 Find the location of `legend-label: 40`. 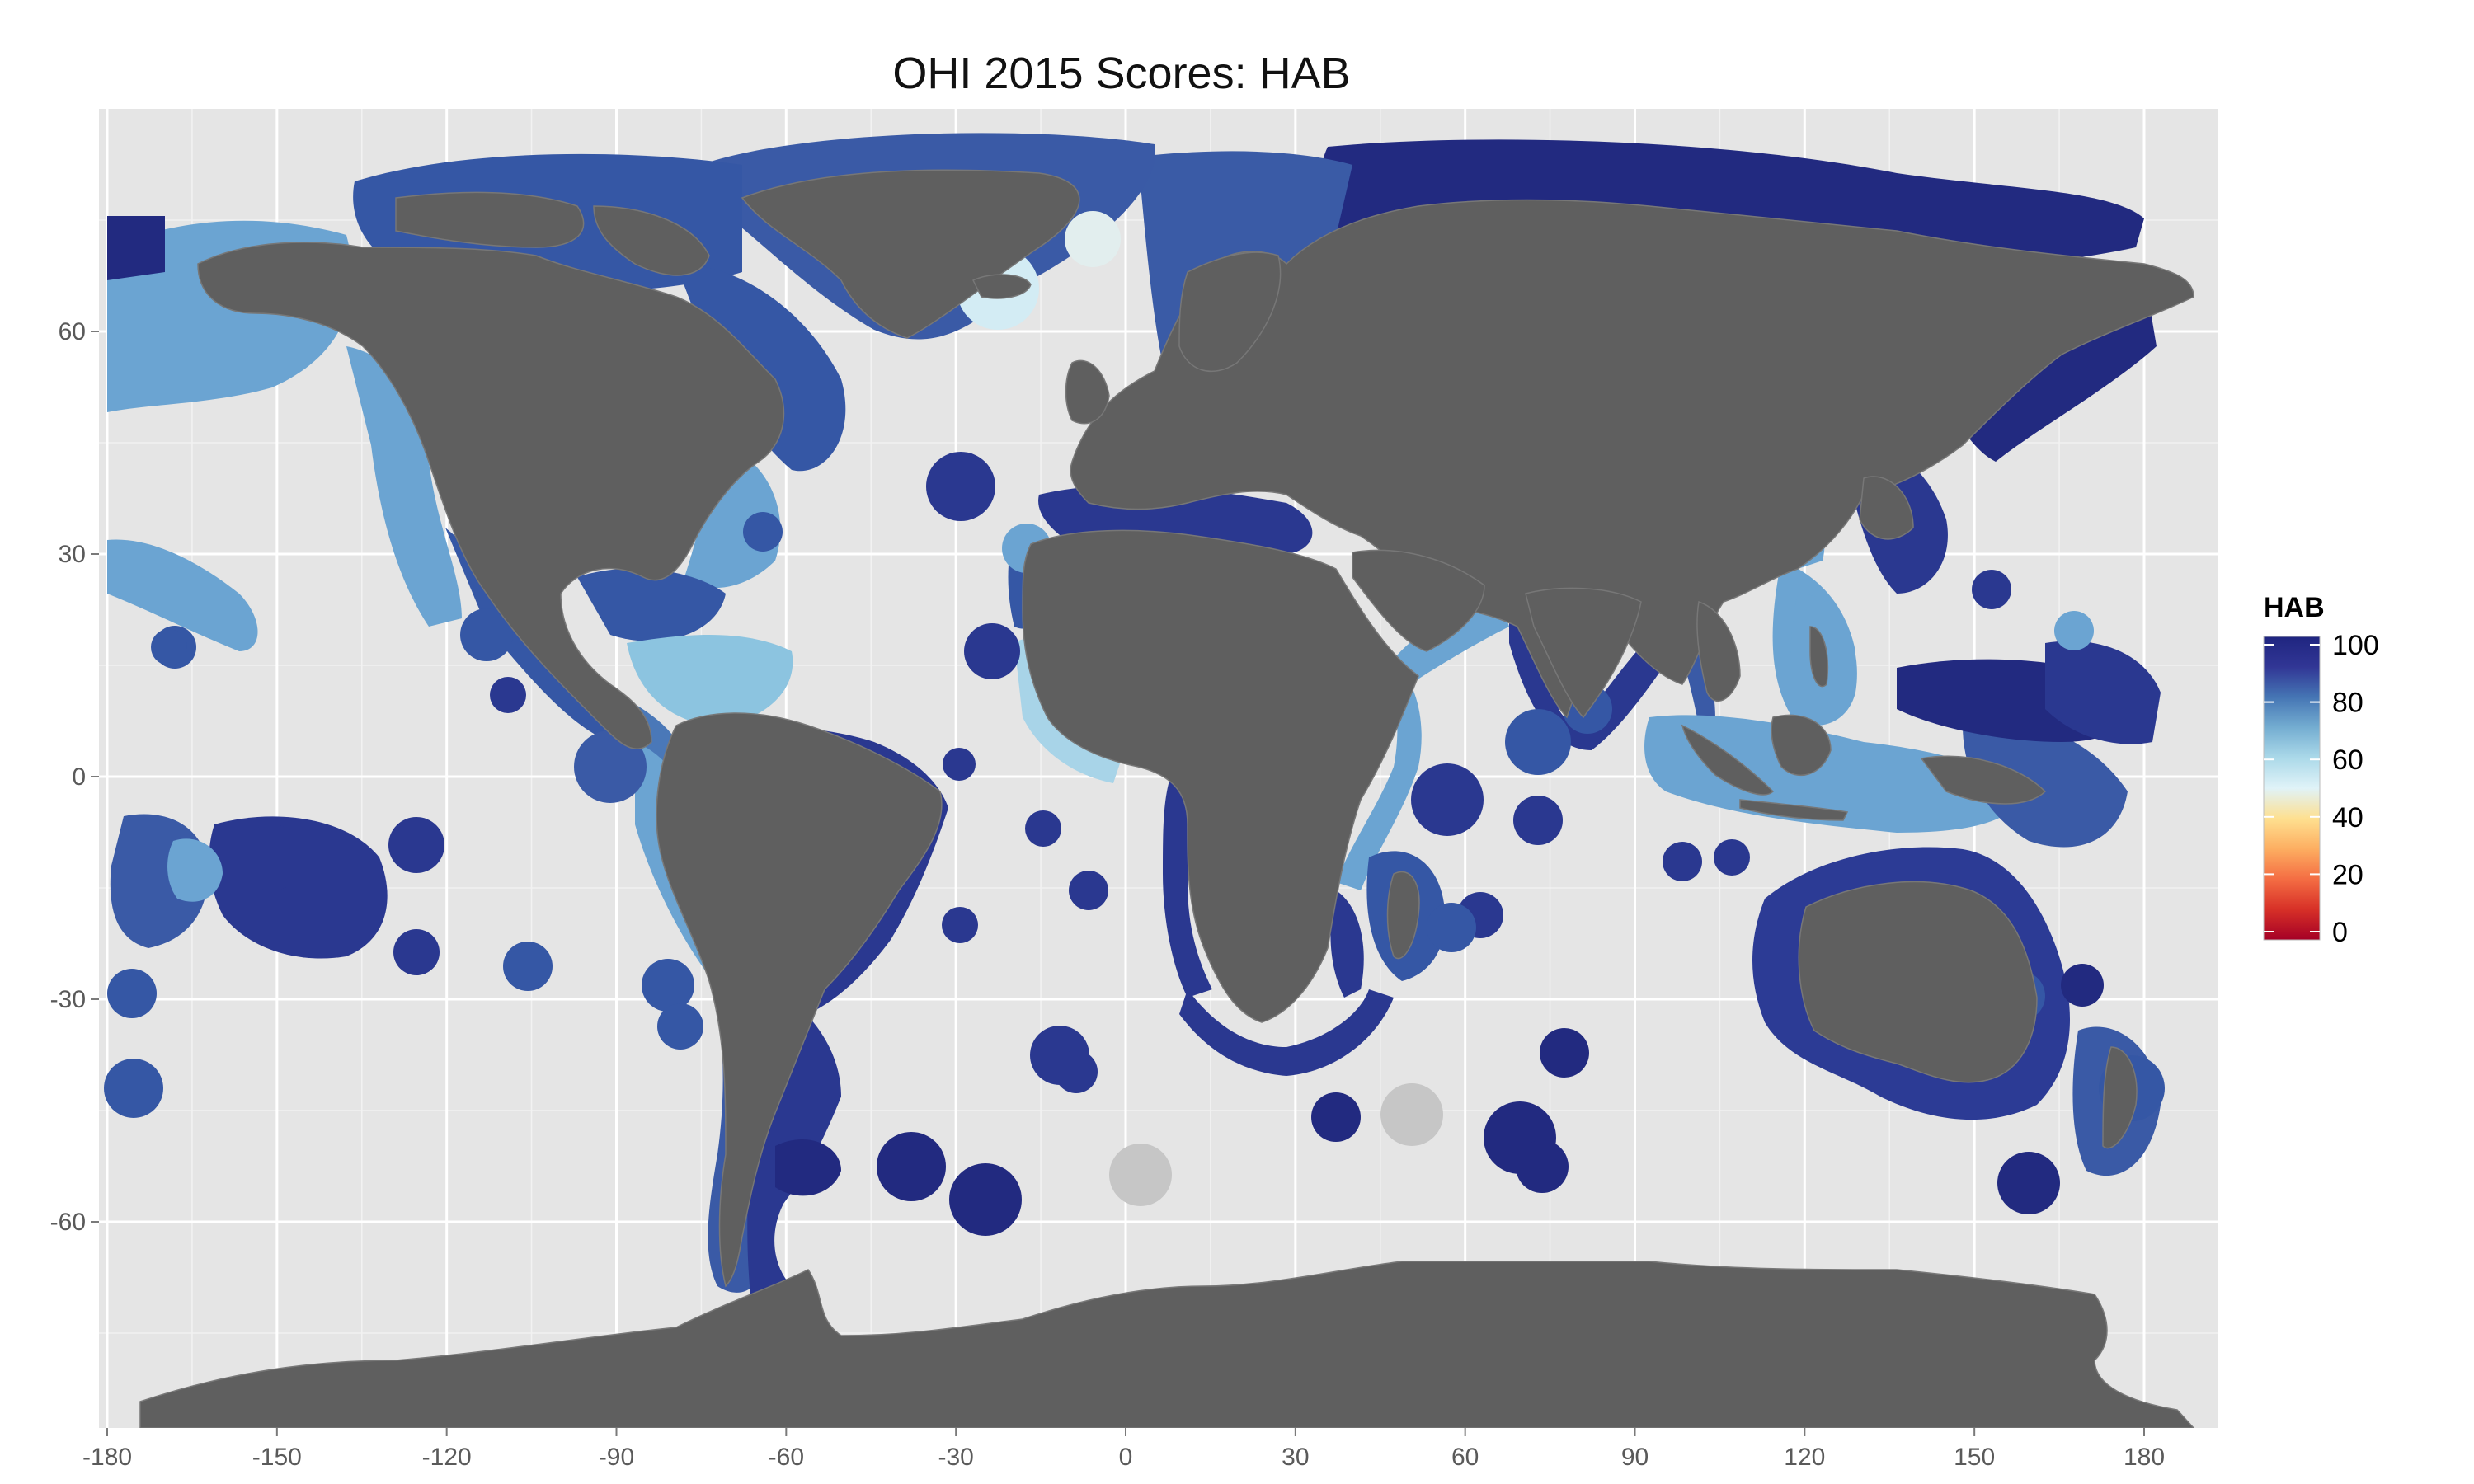

legend-label: 40 is located at coordinates (2347, 818).